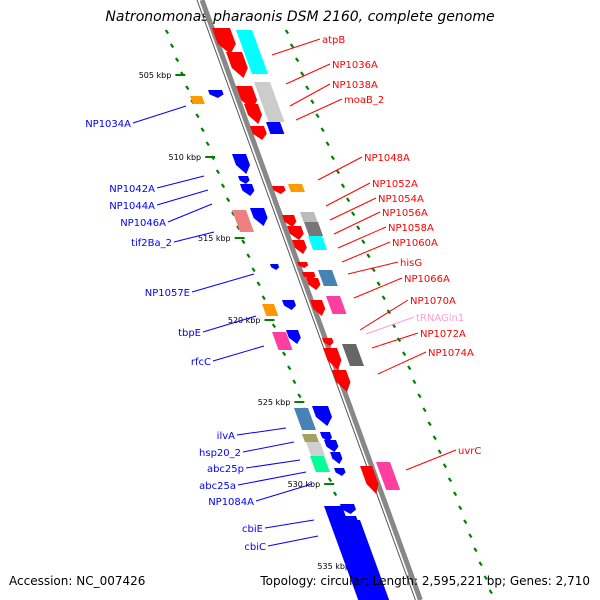  What do you see at coordinates (167, 293) in the screenshot?
I see `left-gene-label: NP1057E` at bounding box center [167, 293].